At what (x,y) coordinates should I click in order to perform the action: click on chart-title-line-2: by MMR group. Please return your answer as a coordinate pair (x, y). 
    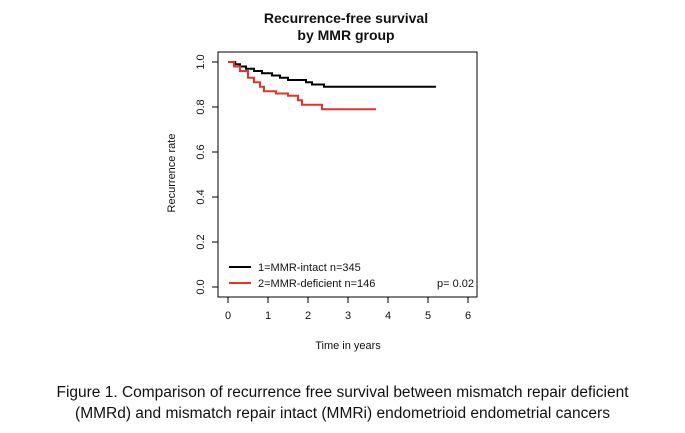
    Looking at the image, I should click on (345, 35).